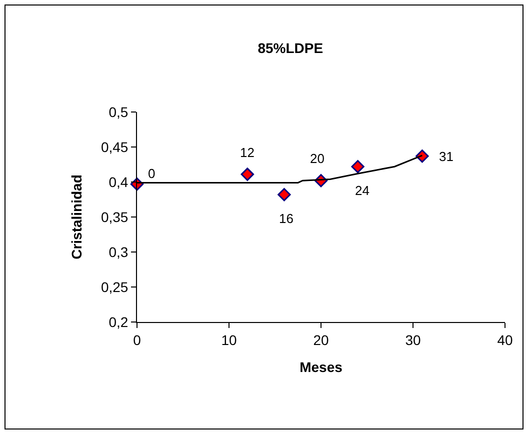 Image resolution: width=528 pixels, height=434 pixels. I want to click on x-tick-label: 0, so click(137, 340).